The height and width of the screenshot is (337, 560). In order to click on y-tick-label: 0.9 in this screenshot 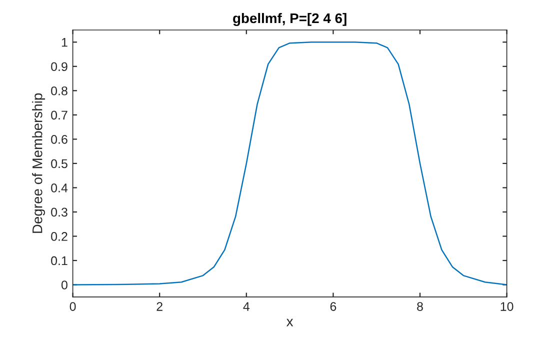, I will do `click(59, 67)`.